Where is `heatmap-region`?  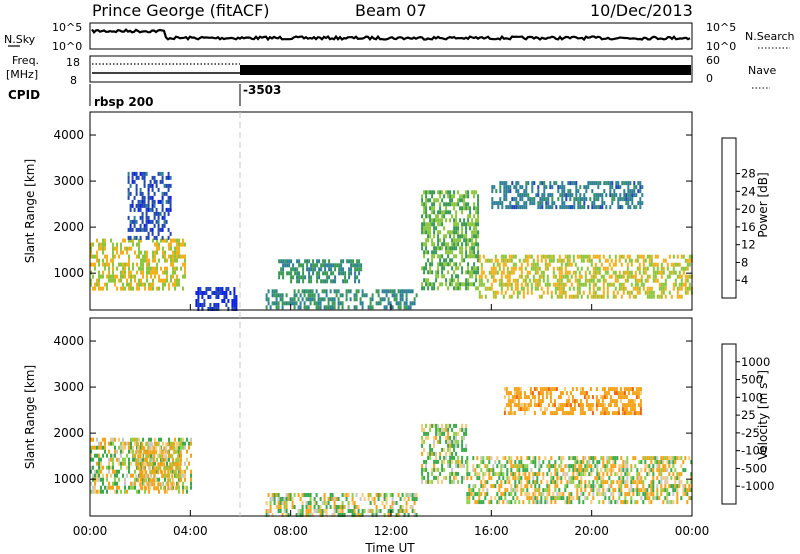 heatmap-region is located at coordinates (138, 264).